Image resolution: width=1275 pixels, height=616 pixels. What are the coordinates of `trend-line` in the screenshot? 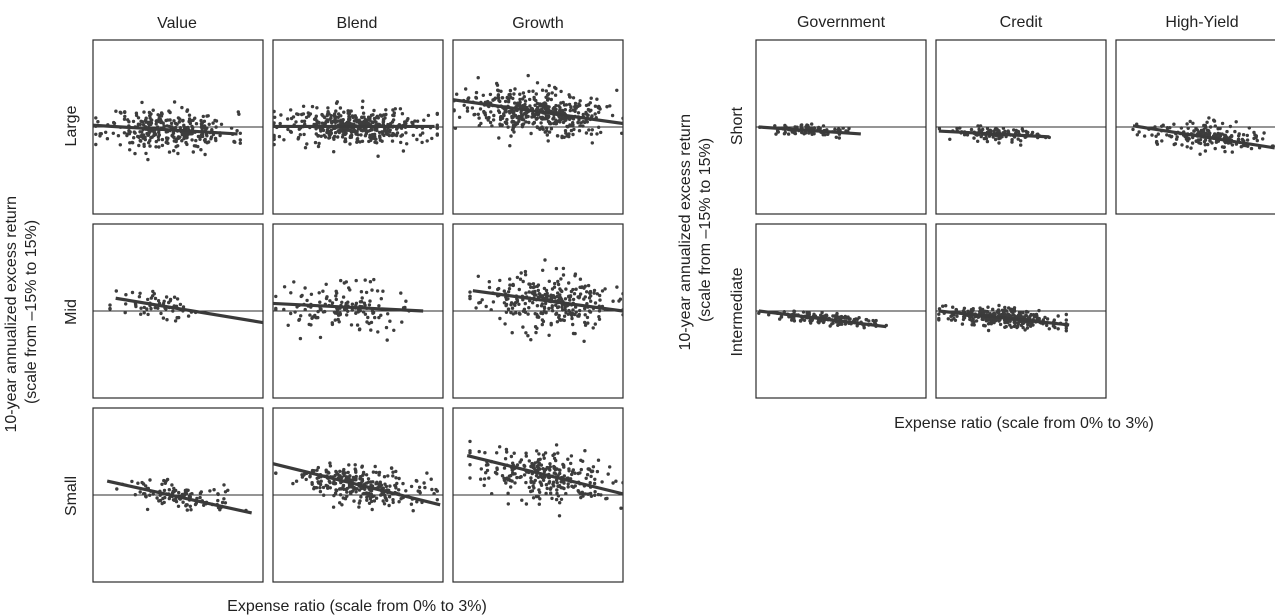 It's located at (1203, 137).